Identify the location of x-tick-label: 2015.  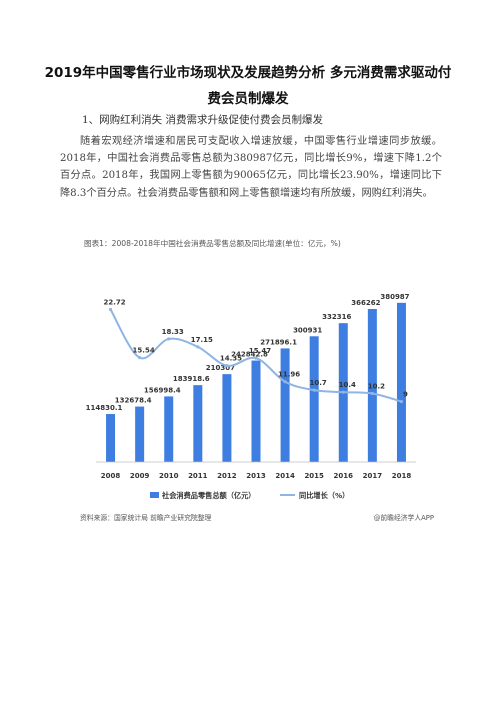
(314, 476).